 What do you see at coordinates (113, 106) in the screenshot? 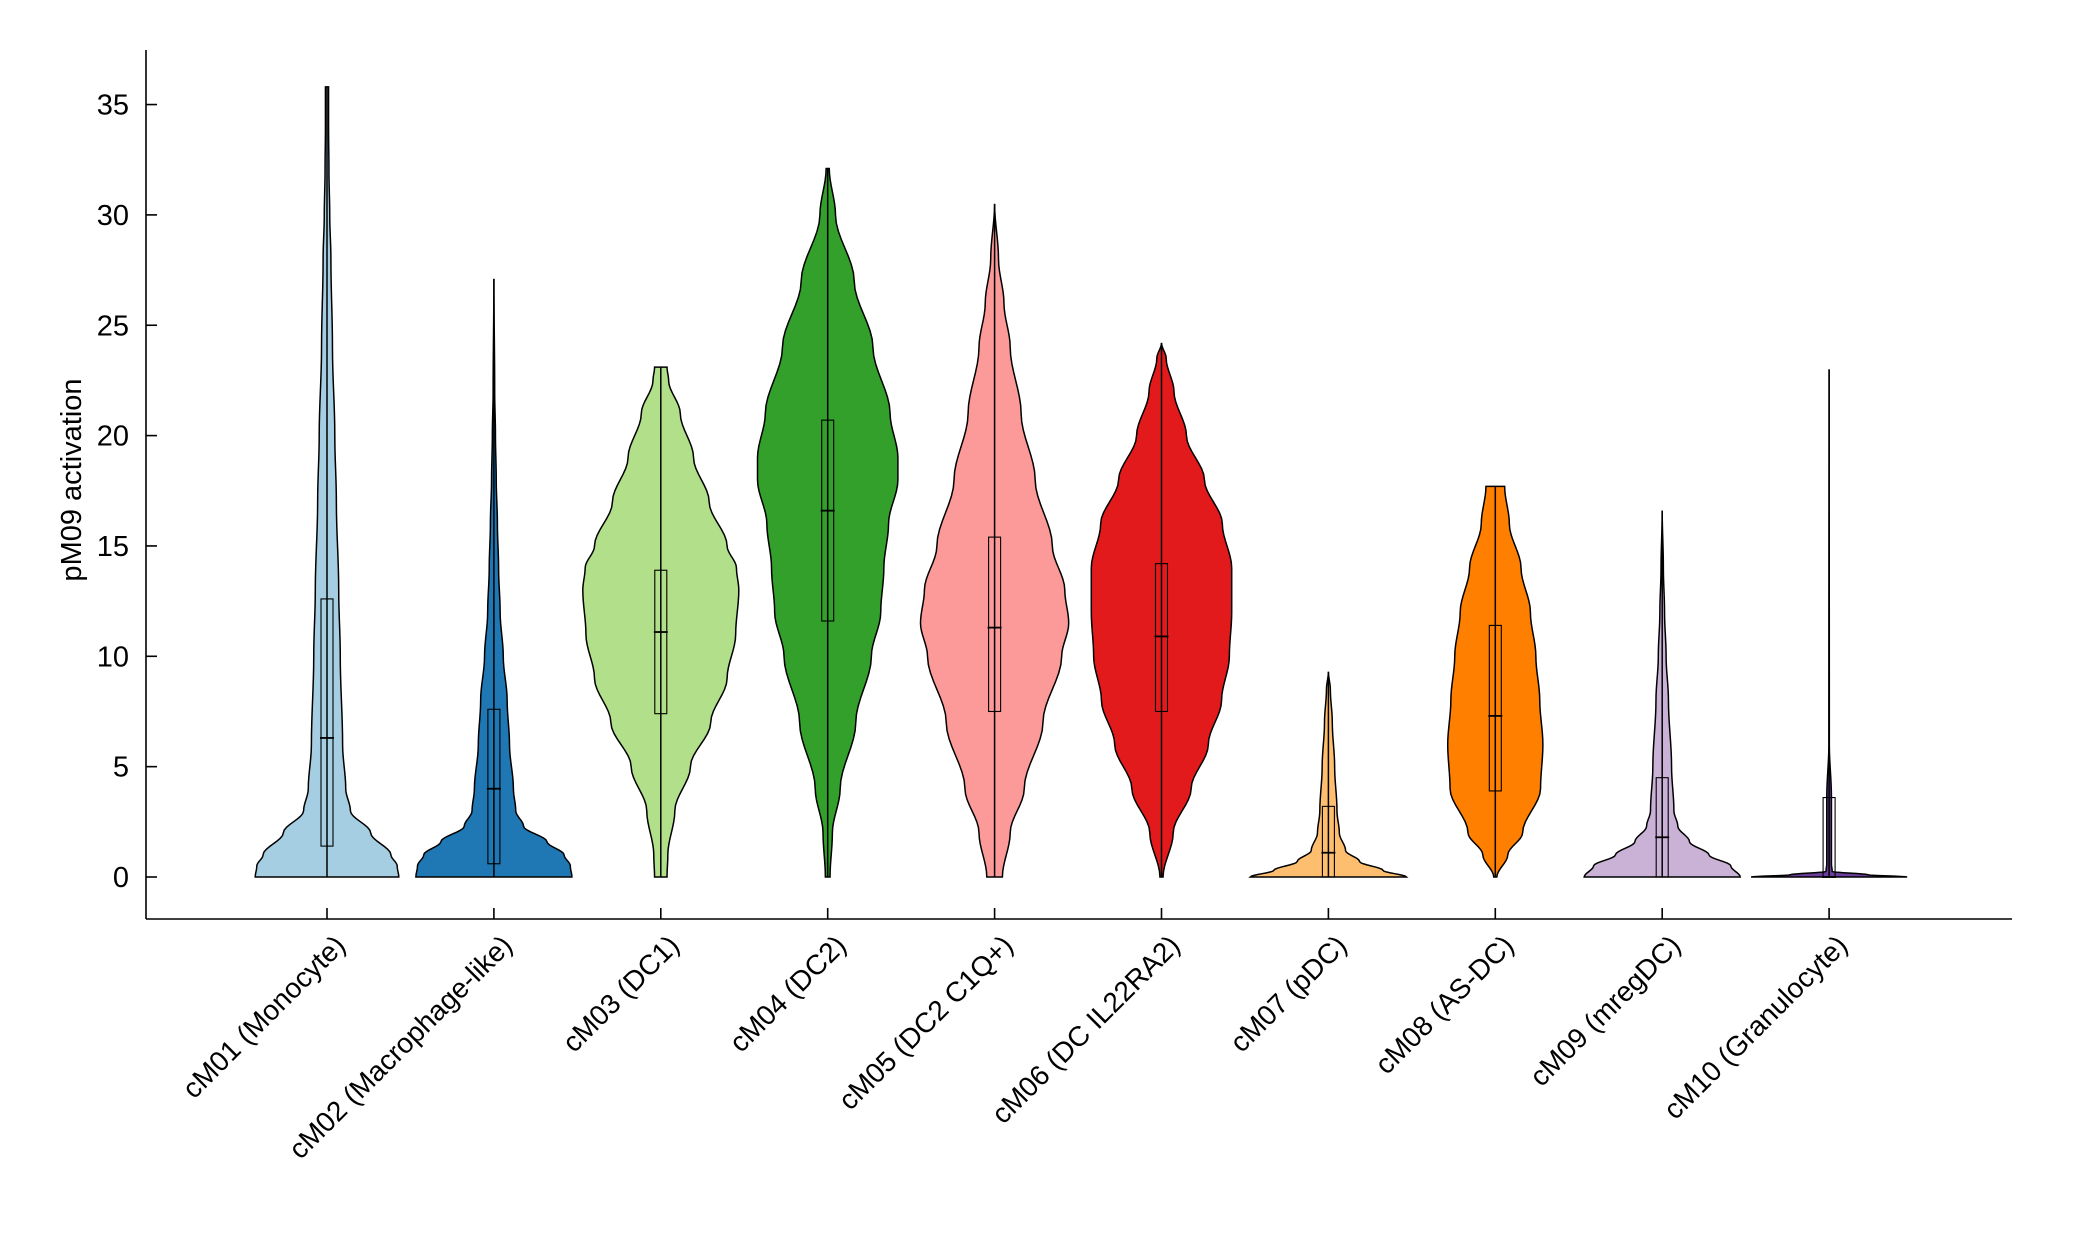
I see `y-tick-label: 35` at bounding box center [113, 106].